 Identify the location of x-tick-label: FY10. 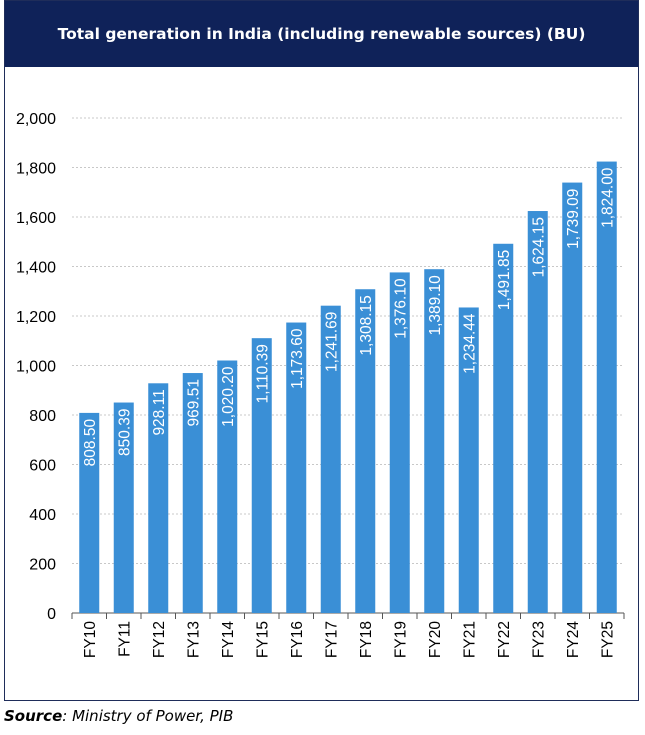
(90, 639).